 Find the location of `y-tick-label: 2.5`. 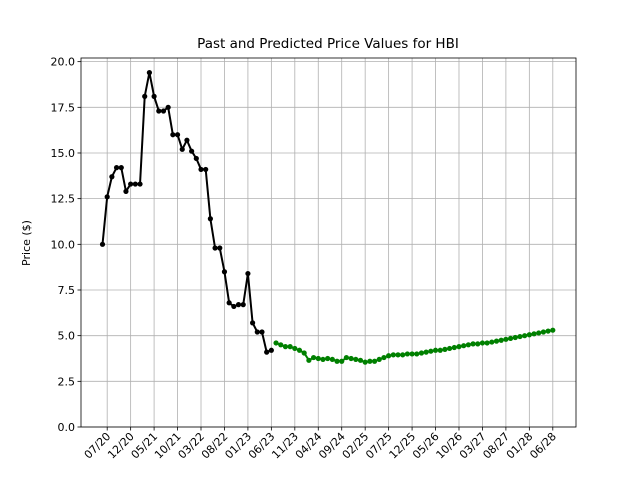

y-tick-label: 2.5 is located at coordinates (67, 381).